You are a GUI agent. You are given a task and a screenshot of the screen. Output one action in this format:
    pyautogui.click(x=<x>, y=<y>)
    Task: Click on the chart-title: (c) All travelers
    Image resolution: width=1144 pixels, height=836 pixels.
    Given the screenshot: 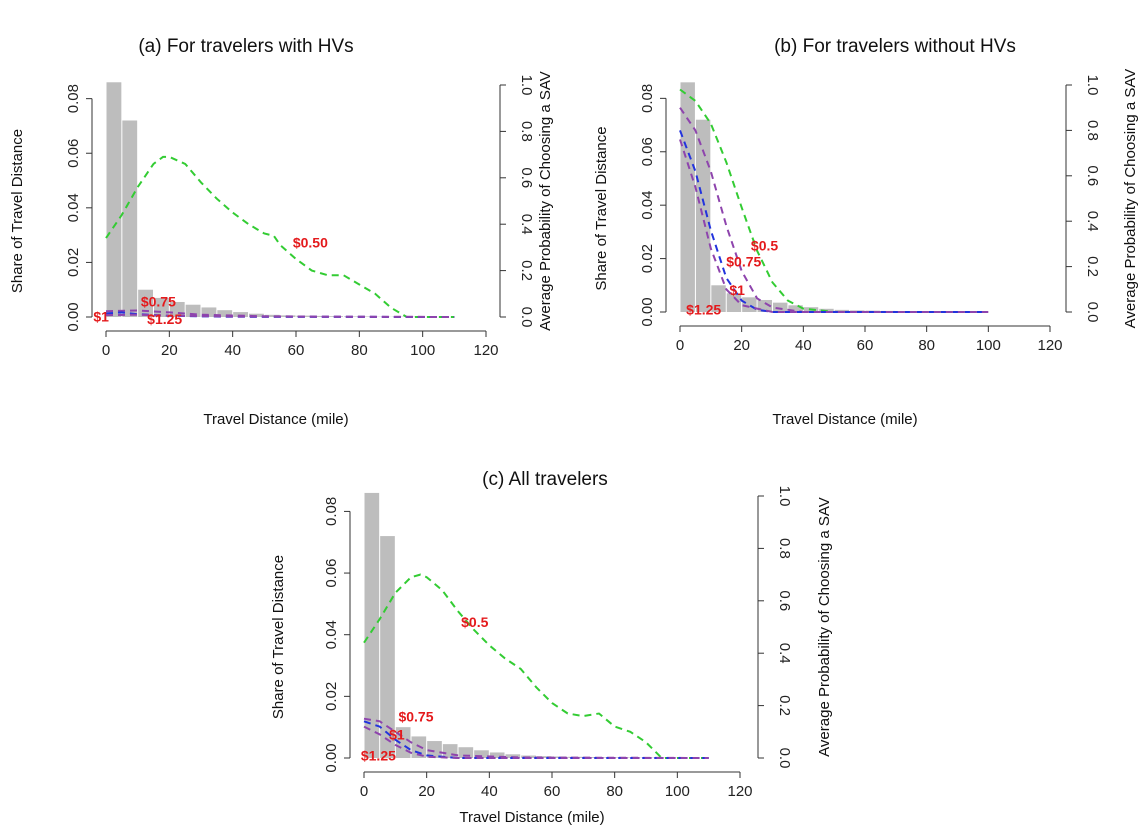 What is the action you would take?
    pyautogui.click(x=545, y=479)
    